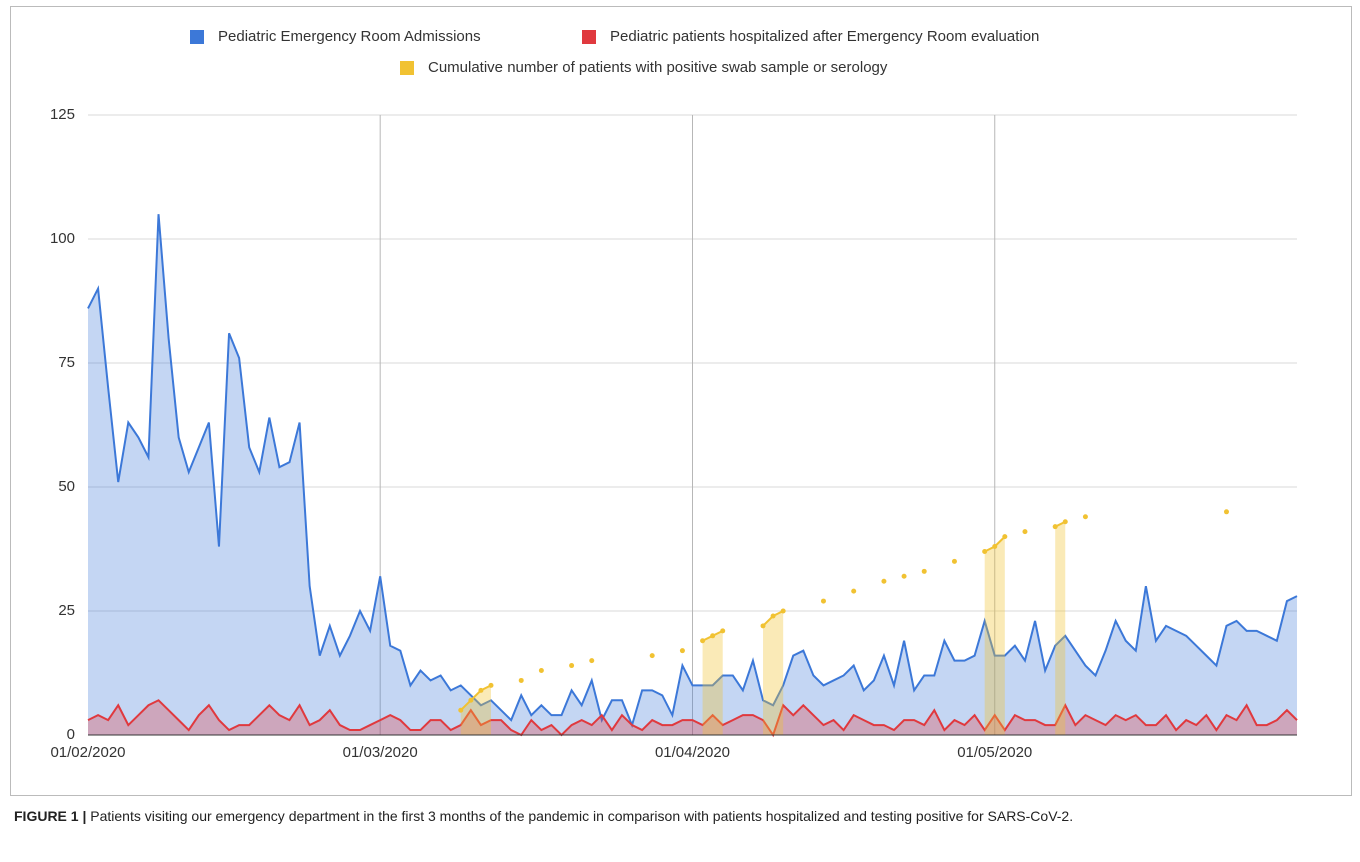 The width and height of the screenshot is (1360, 862). Describe the element at coordinates (50, 816) in the screenshot. I see `caption-label: FIGURE 1 |` at that location.